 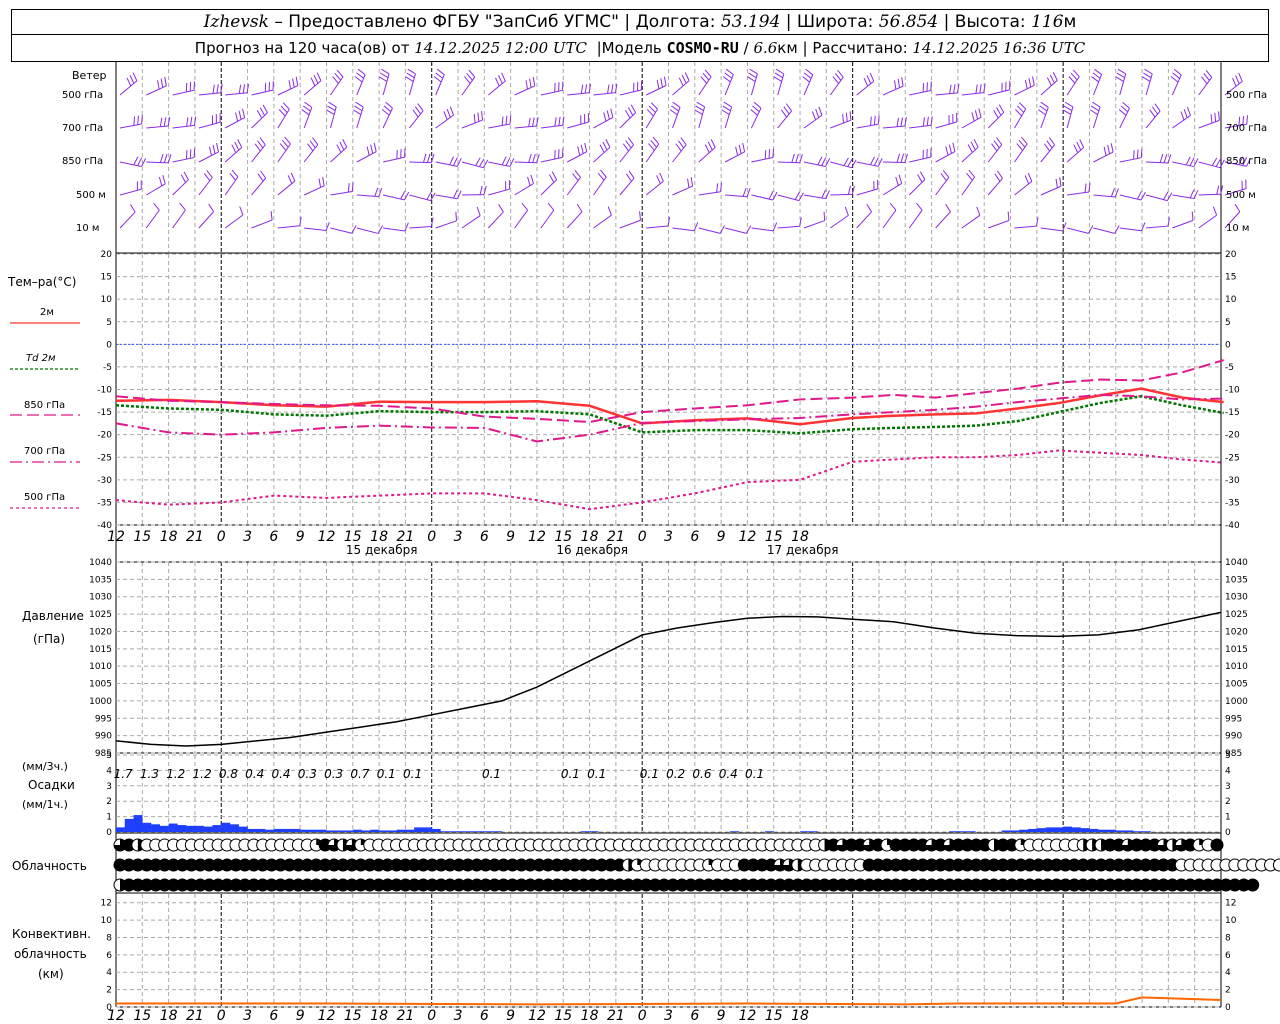 I want to click on model-resolution: 6.6, so click(x=765, y=48).